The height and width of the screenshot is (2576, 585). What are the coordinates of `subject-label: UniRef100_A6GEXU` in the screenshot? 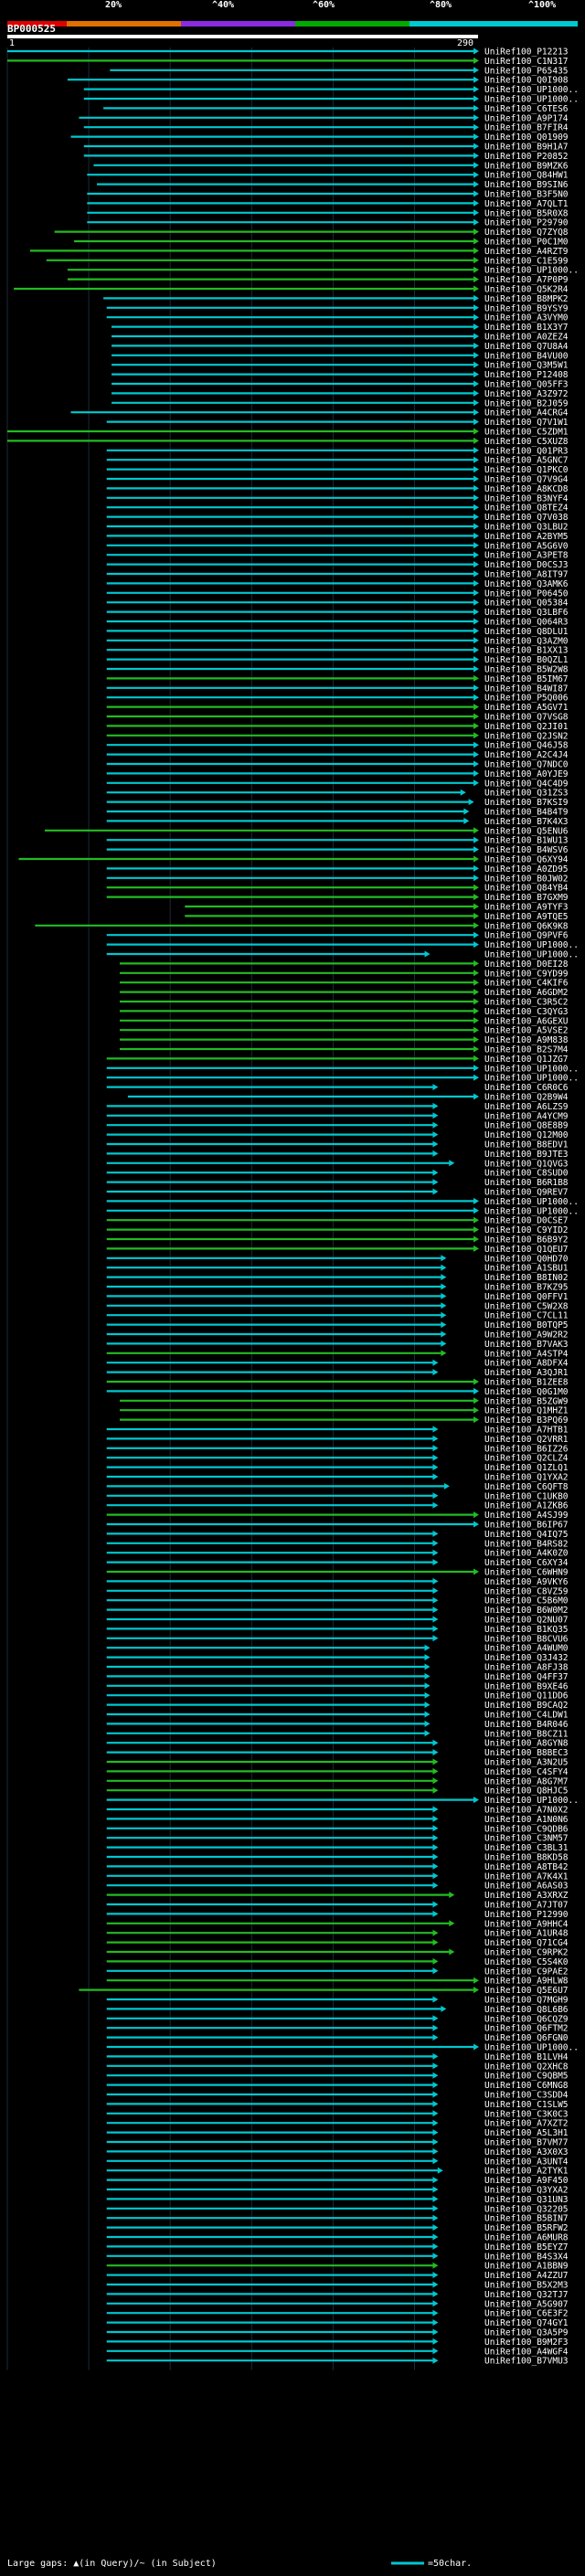 It's located at (527, 1021).